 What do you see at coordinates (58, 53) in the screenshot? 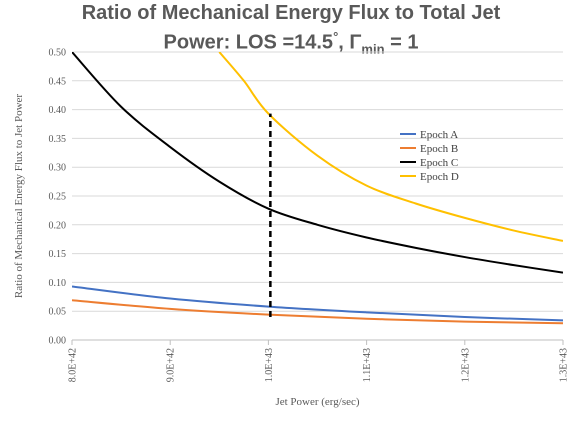
I see `y-tick-label-10: 0.50` at bounding box center [58, 53].